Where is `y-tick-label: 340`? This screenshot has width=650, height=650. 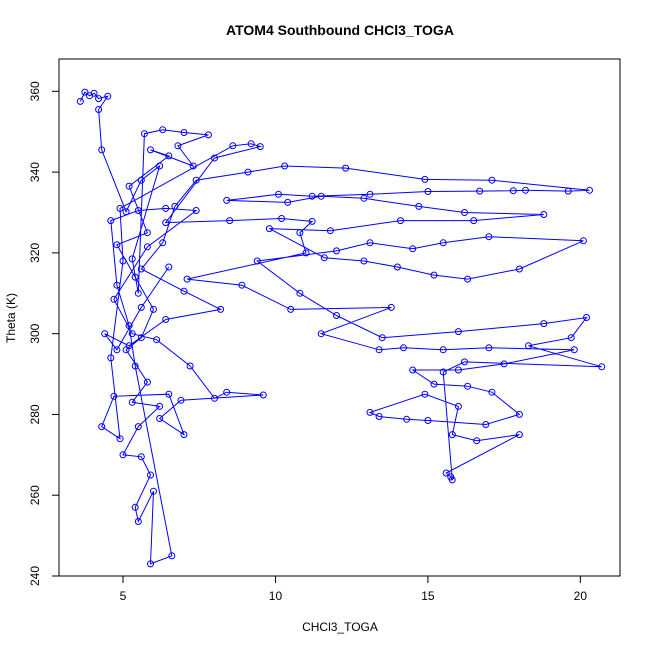
y-tick-label: 340 is located at coordinates (35, 172).